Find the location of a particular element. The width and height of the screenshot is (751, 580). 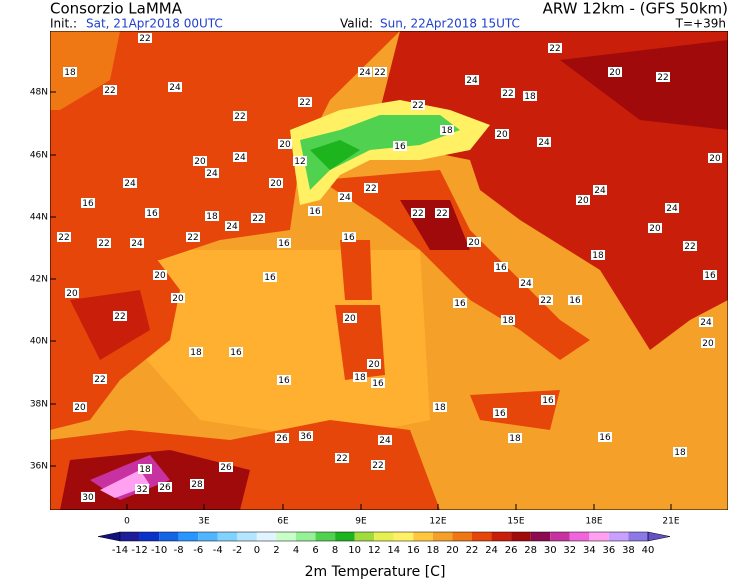

italy is located at coordinates (455, 265).